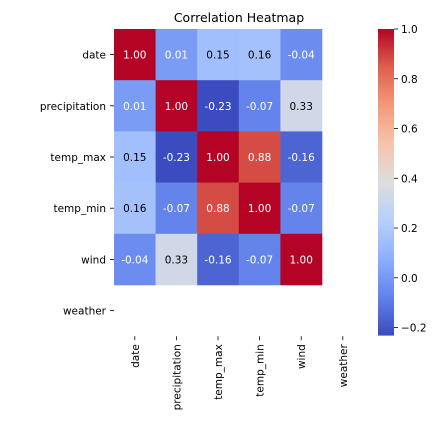 This screenshot has height=428, width=444. Describe the element at coordinates (409, 279) in the screenshot. I see `colorbar-tick-label: 0.0` at that location.